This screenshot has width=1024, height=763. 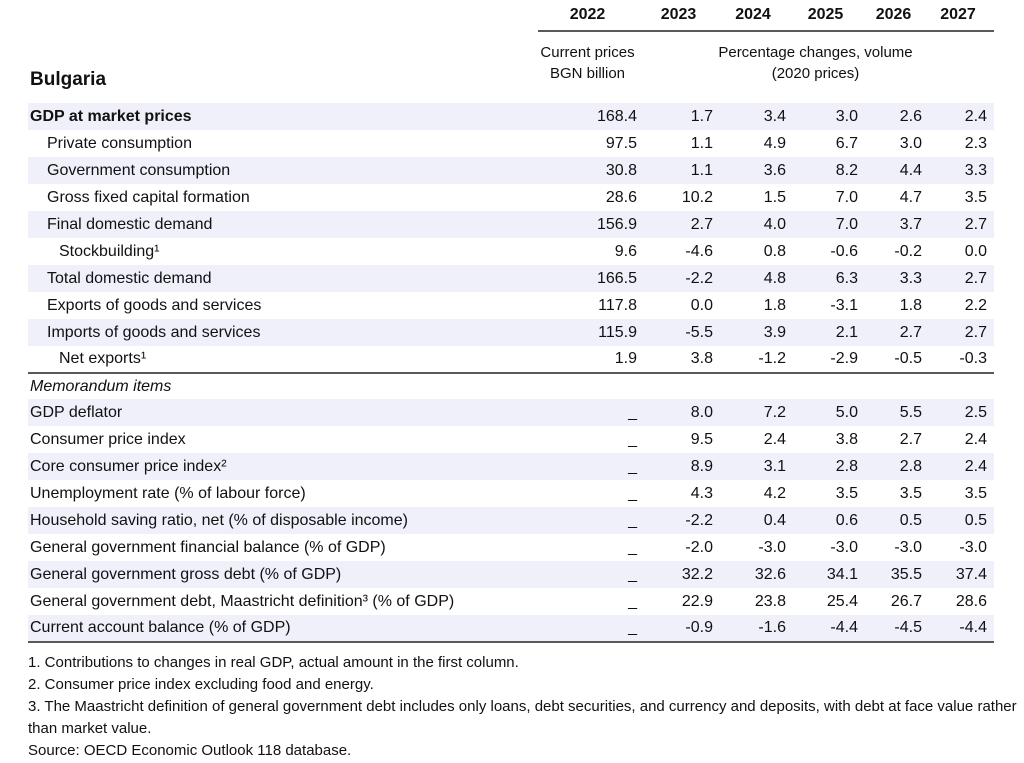 What do you see at coordinates (846, 412) in the screenshot?
I see `value-cell: 5.0` at bounding box center [846, 412].